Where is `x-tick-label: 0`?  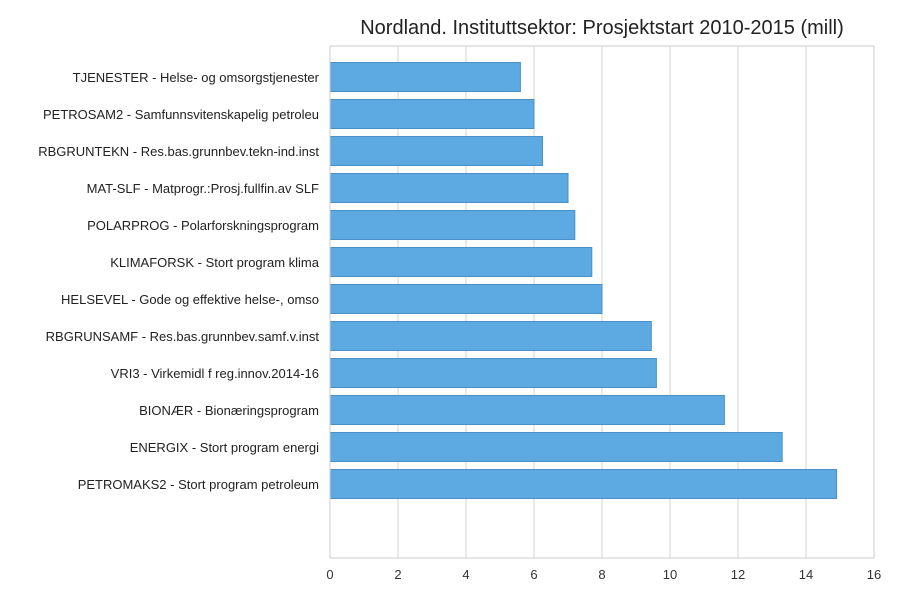 x-tick-label: 0 is located at coordinates (329, 574).